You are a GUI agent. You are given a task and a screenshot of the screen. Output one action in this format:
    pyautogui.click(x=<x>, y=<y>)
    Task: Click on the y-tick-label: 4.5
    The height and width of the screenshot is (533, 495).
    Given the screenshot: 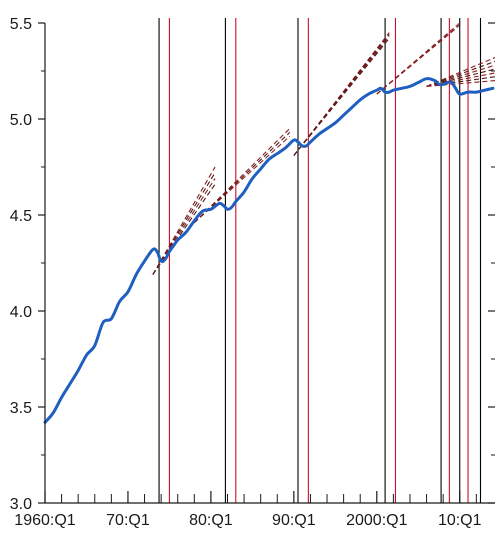 What is the action you would take?
    pyautogui.click(x=21, y=216)
    